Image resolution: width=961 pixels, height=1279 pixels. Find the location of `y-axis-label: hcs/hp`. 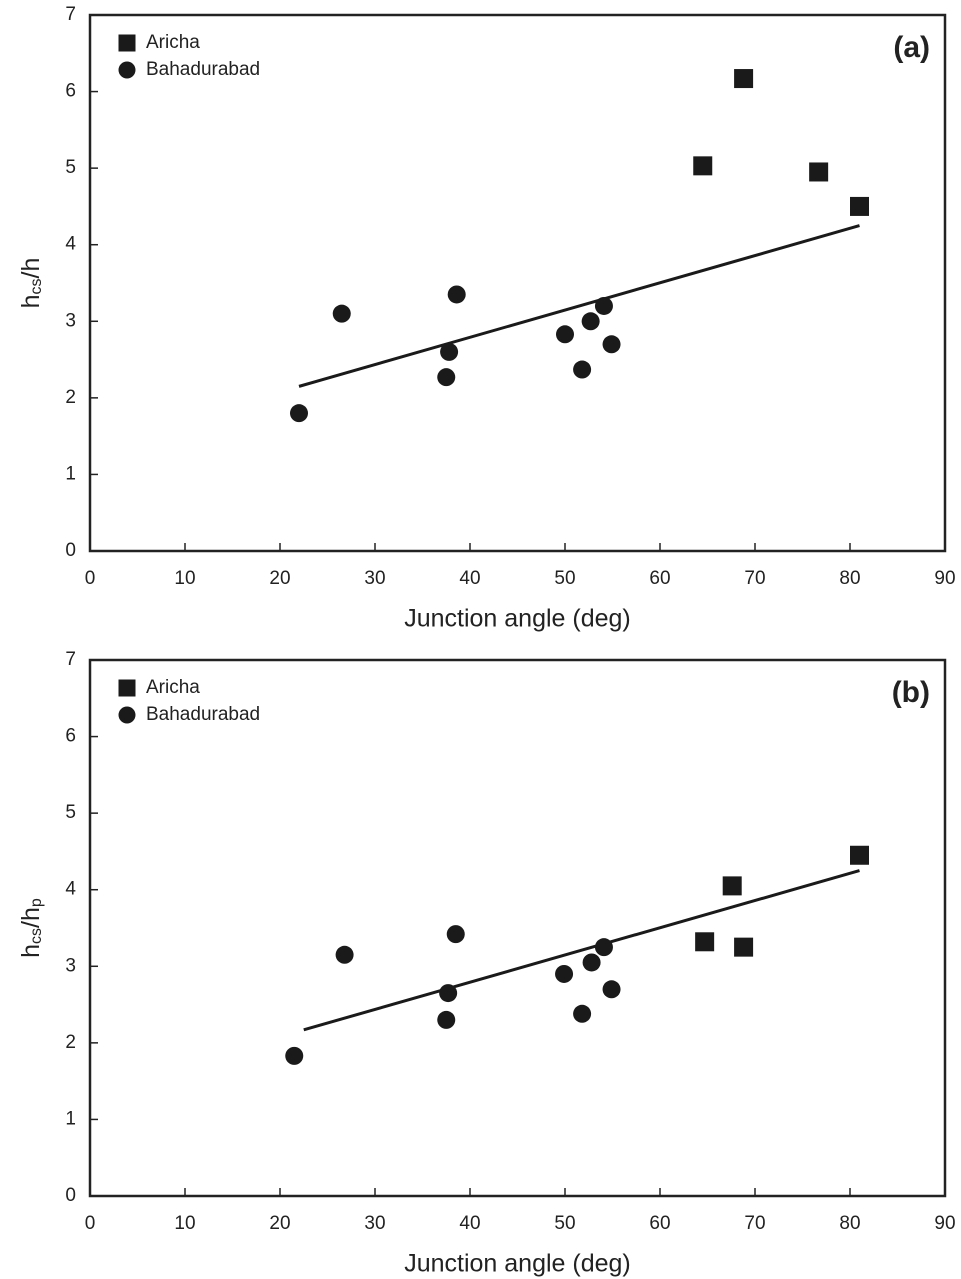

y-axis-label: hcs/hp is located at coordinates (31, 928).